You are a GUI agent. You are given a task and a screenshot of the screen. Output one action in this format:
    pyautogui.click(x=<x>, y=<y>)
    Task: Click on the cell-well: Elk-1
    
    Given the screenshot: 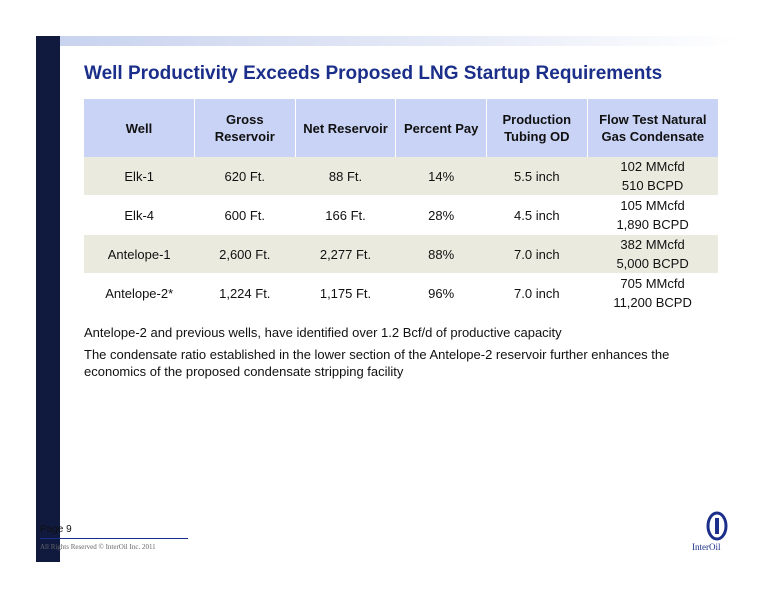 What is the action you would take?
    pyautogui.click(x=139, y=176)
    